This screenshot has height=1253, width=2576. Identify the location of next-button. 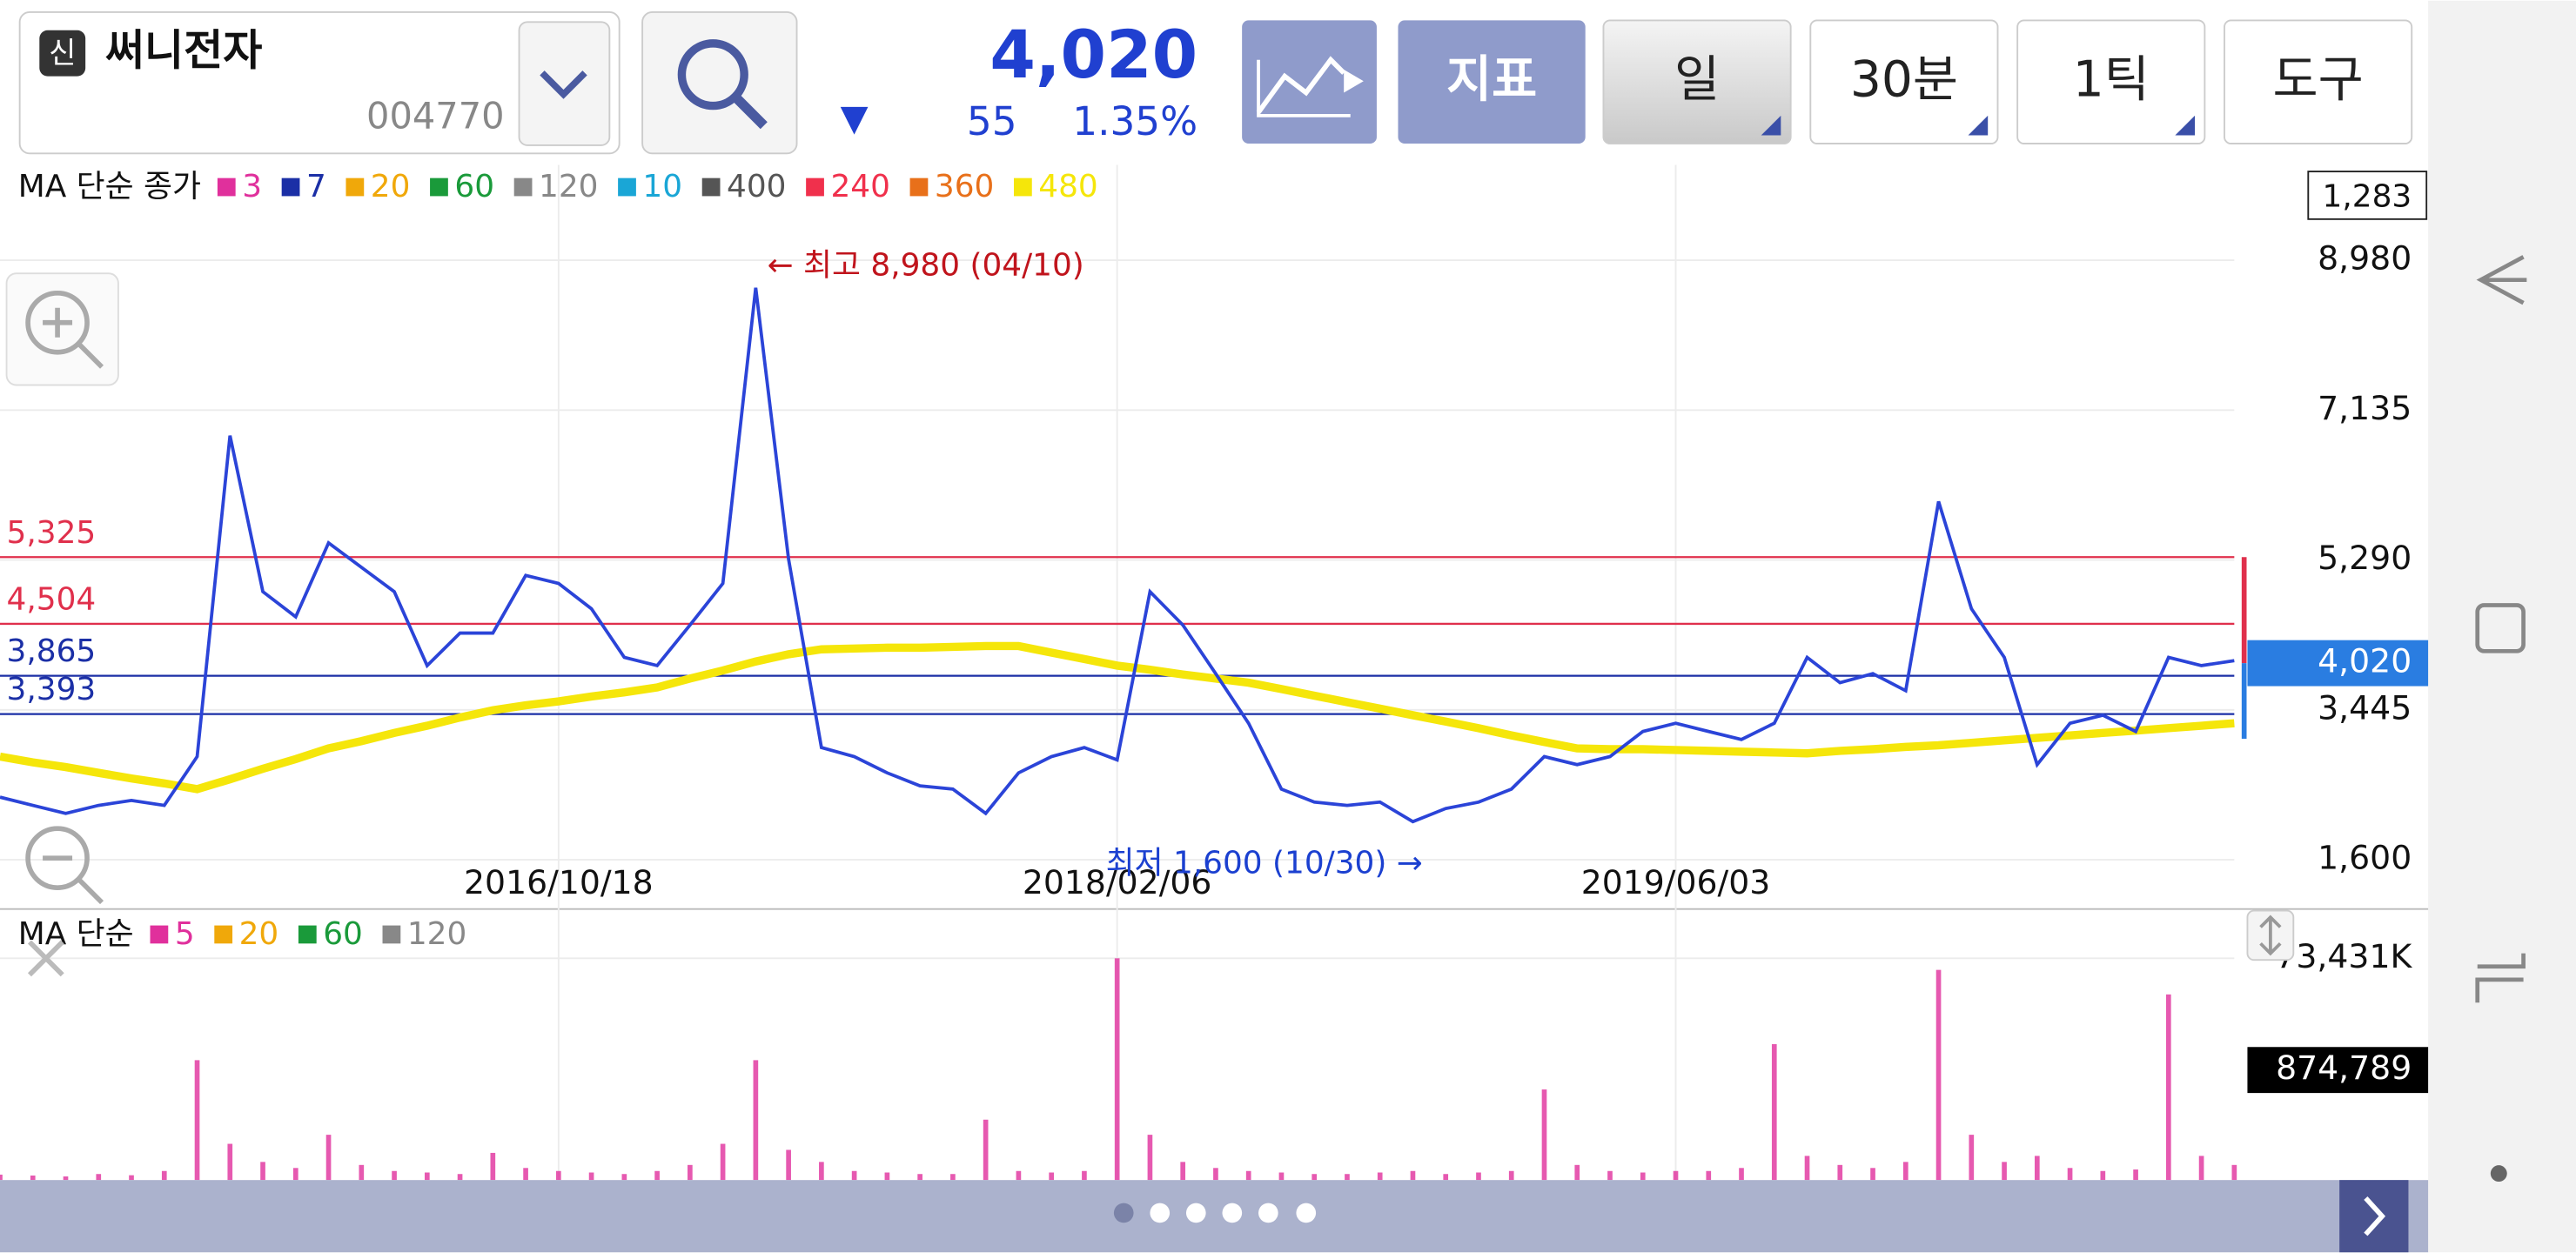
(2374, 1216).